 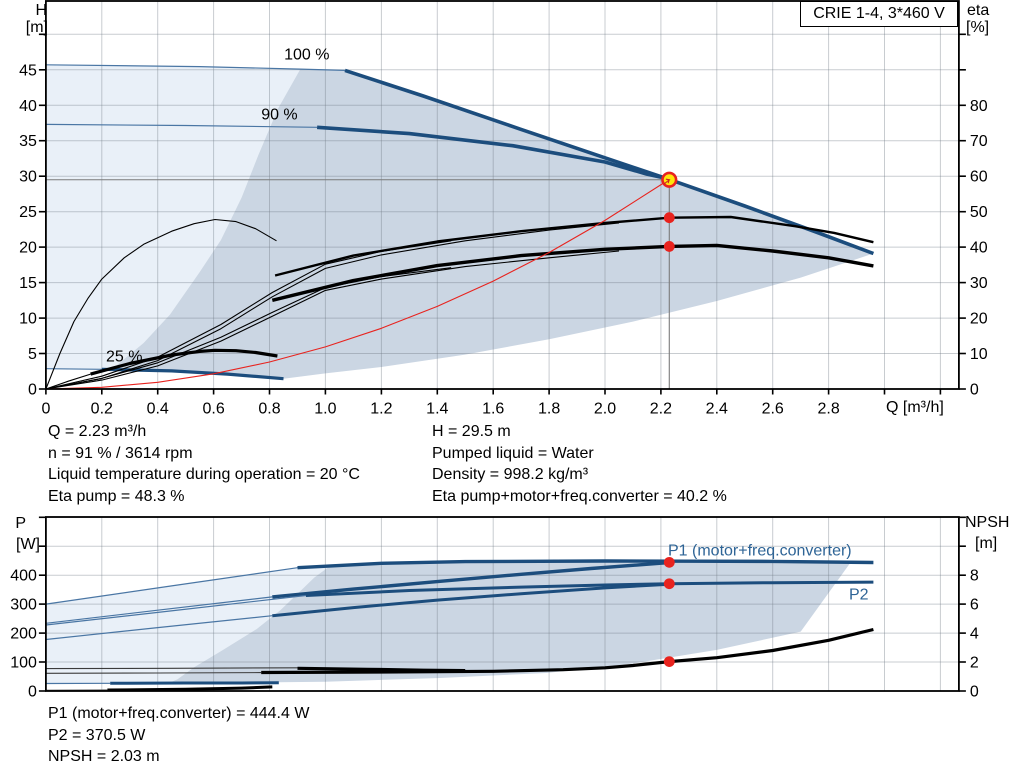 What do you see at coordinates (589, 588) in the screenshot?
I see `curve-p2-100pct-bold` at bounding box center [589, 588].